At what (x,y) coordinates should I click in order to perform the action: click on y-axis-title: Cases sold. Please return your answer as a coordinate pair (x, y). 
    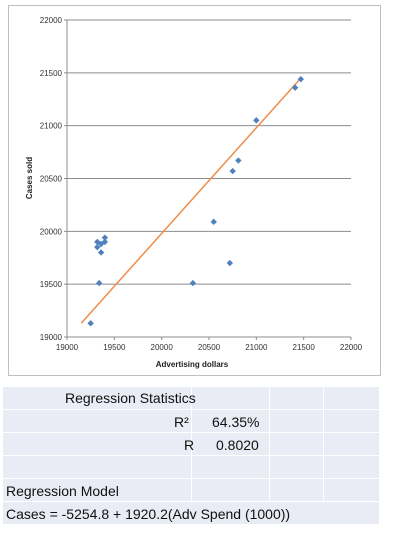
    Looking at the image, I should click on (29, 178).